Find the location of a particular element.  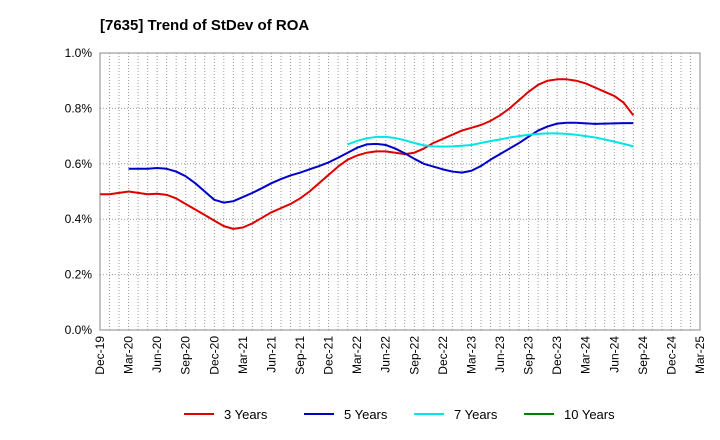

x-tick-label: Mar-23 is located at coordinates (471, 355).